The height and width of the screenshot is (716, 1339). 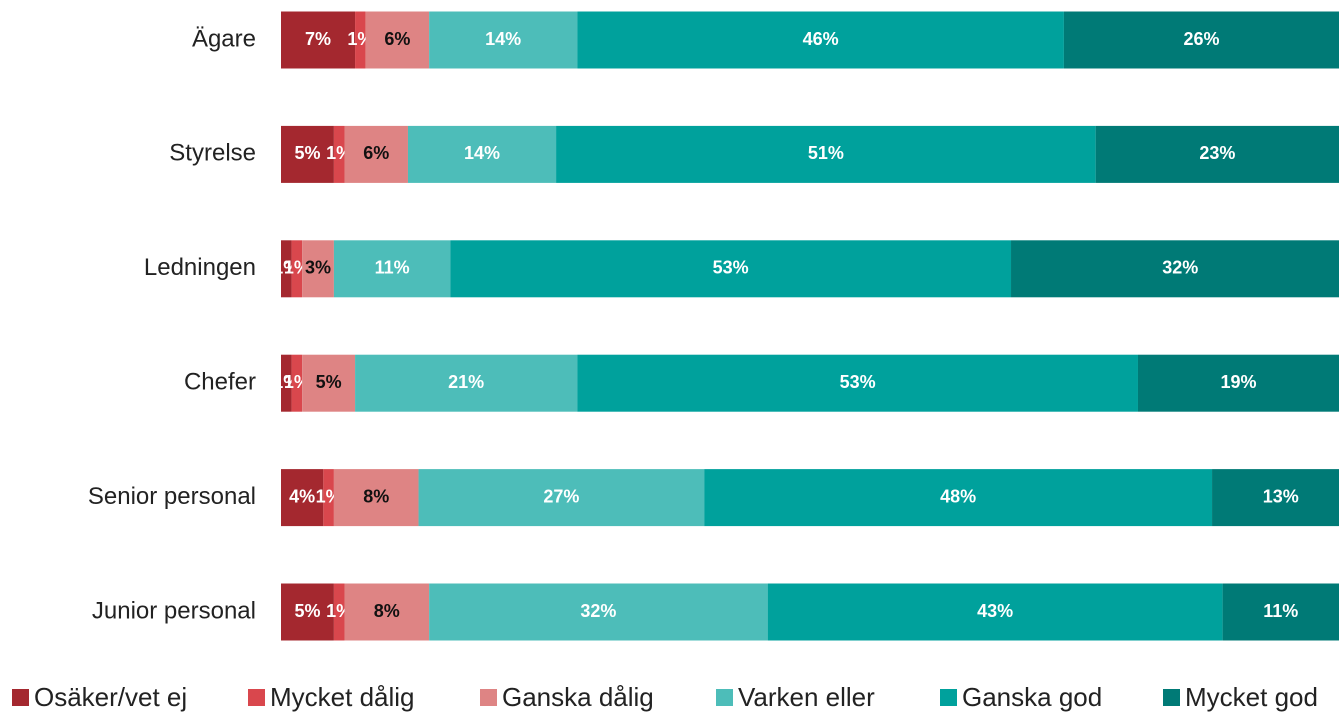 I want to click on data-label: 46%, so click(x=821, y=39).